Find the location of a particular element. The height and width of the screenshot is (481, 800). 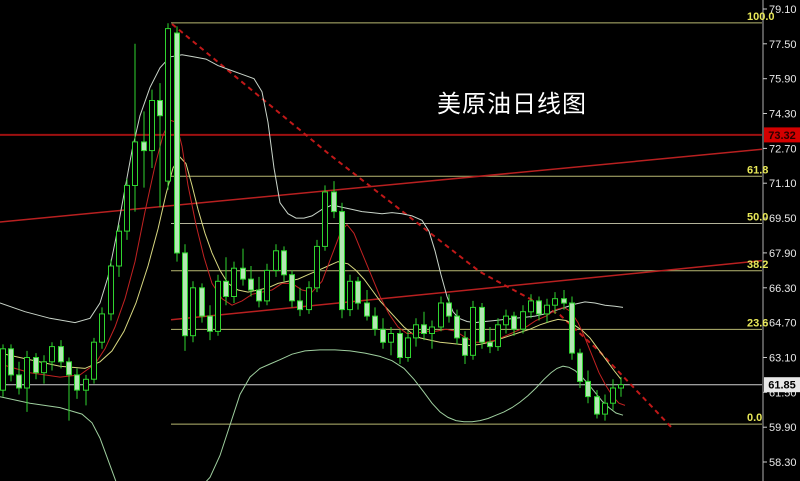

last-price-box is located at coordinates (782, 385).